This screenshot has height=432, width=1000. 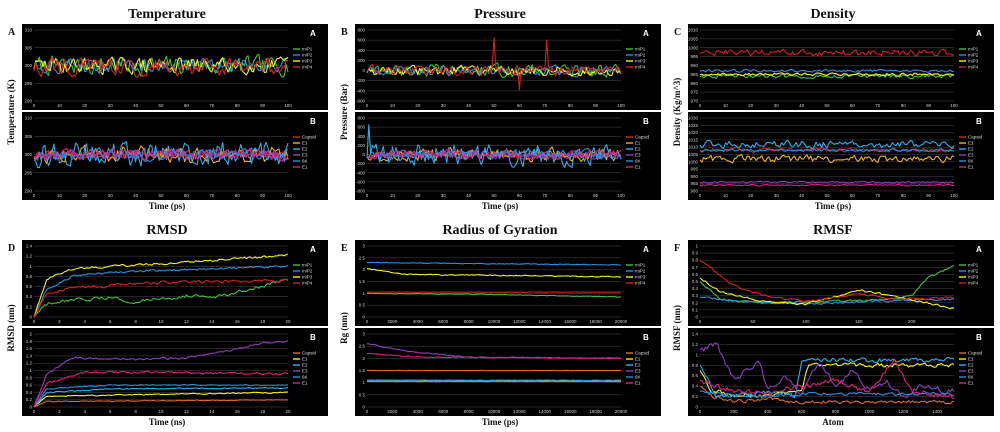 I want to click on y-tick-label: 970, so click(x=694, y=101).